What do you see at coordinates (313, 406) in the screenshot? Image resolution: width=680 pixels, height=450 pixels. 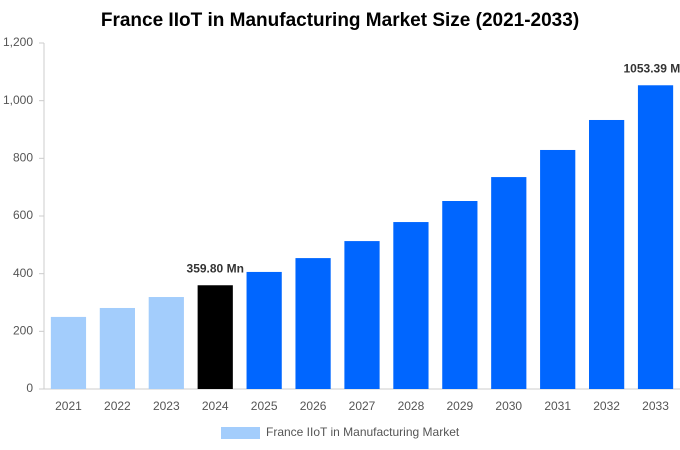 I see `x-tick-label: 2026` at bounding box center [313, 406].